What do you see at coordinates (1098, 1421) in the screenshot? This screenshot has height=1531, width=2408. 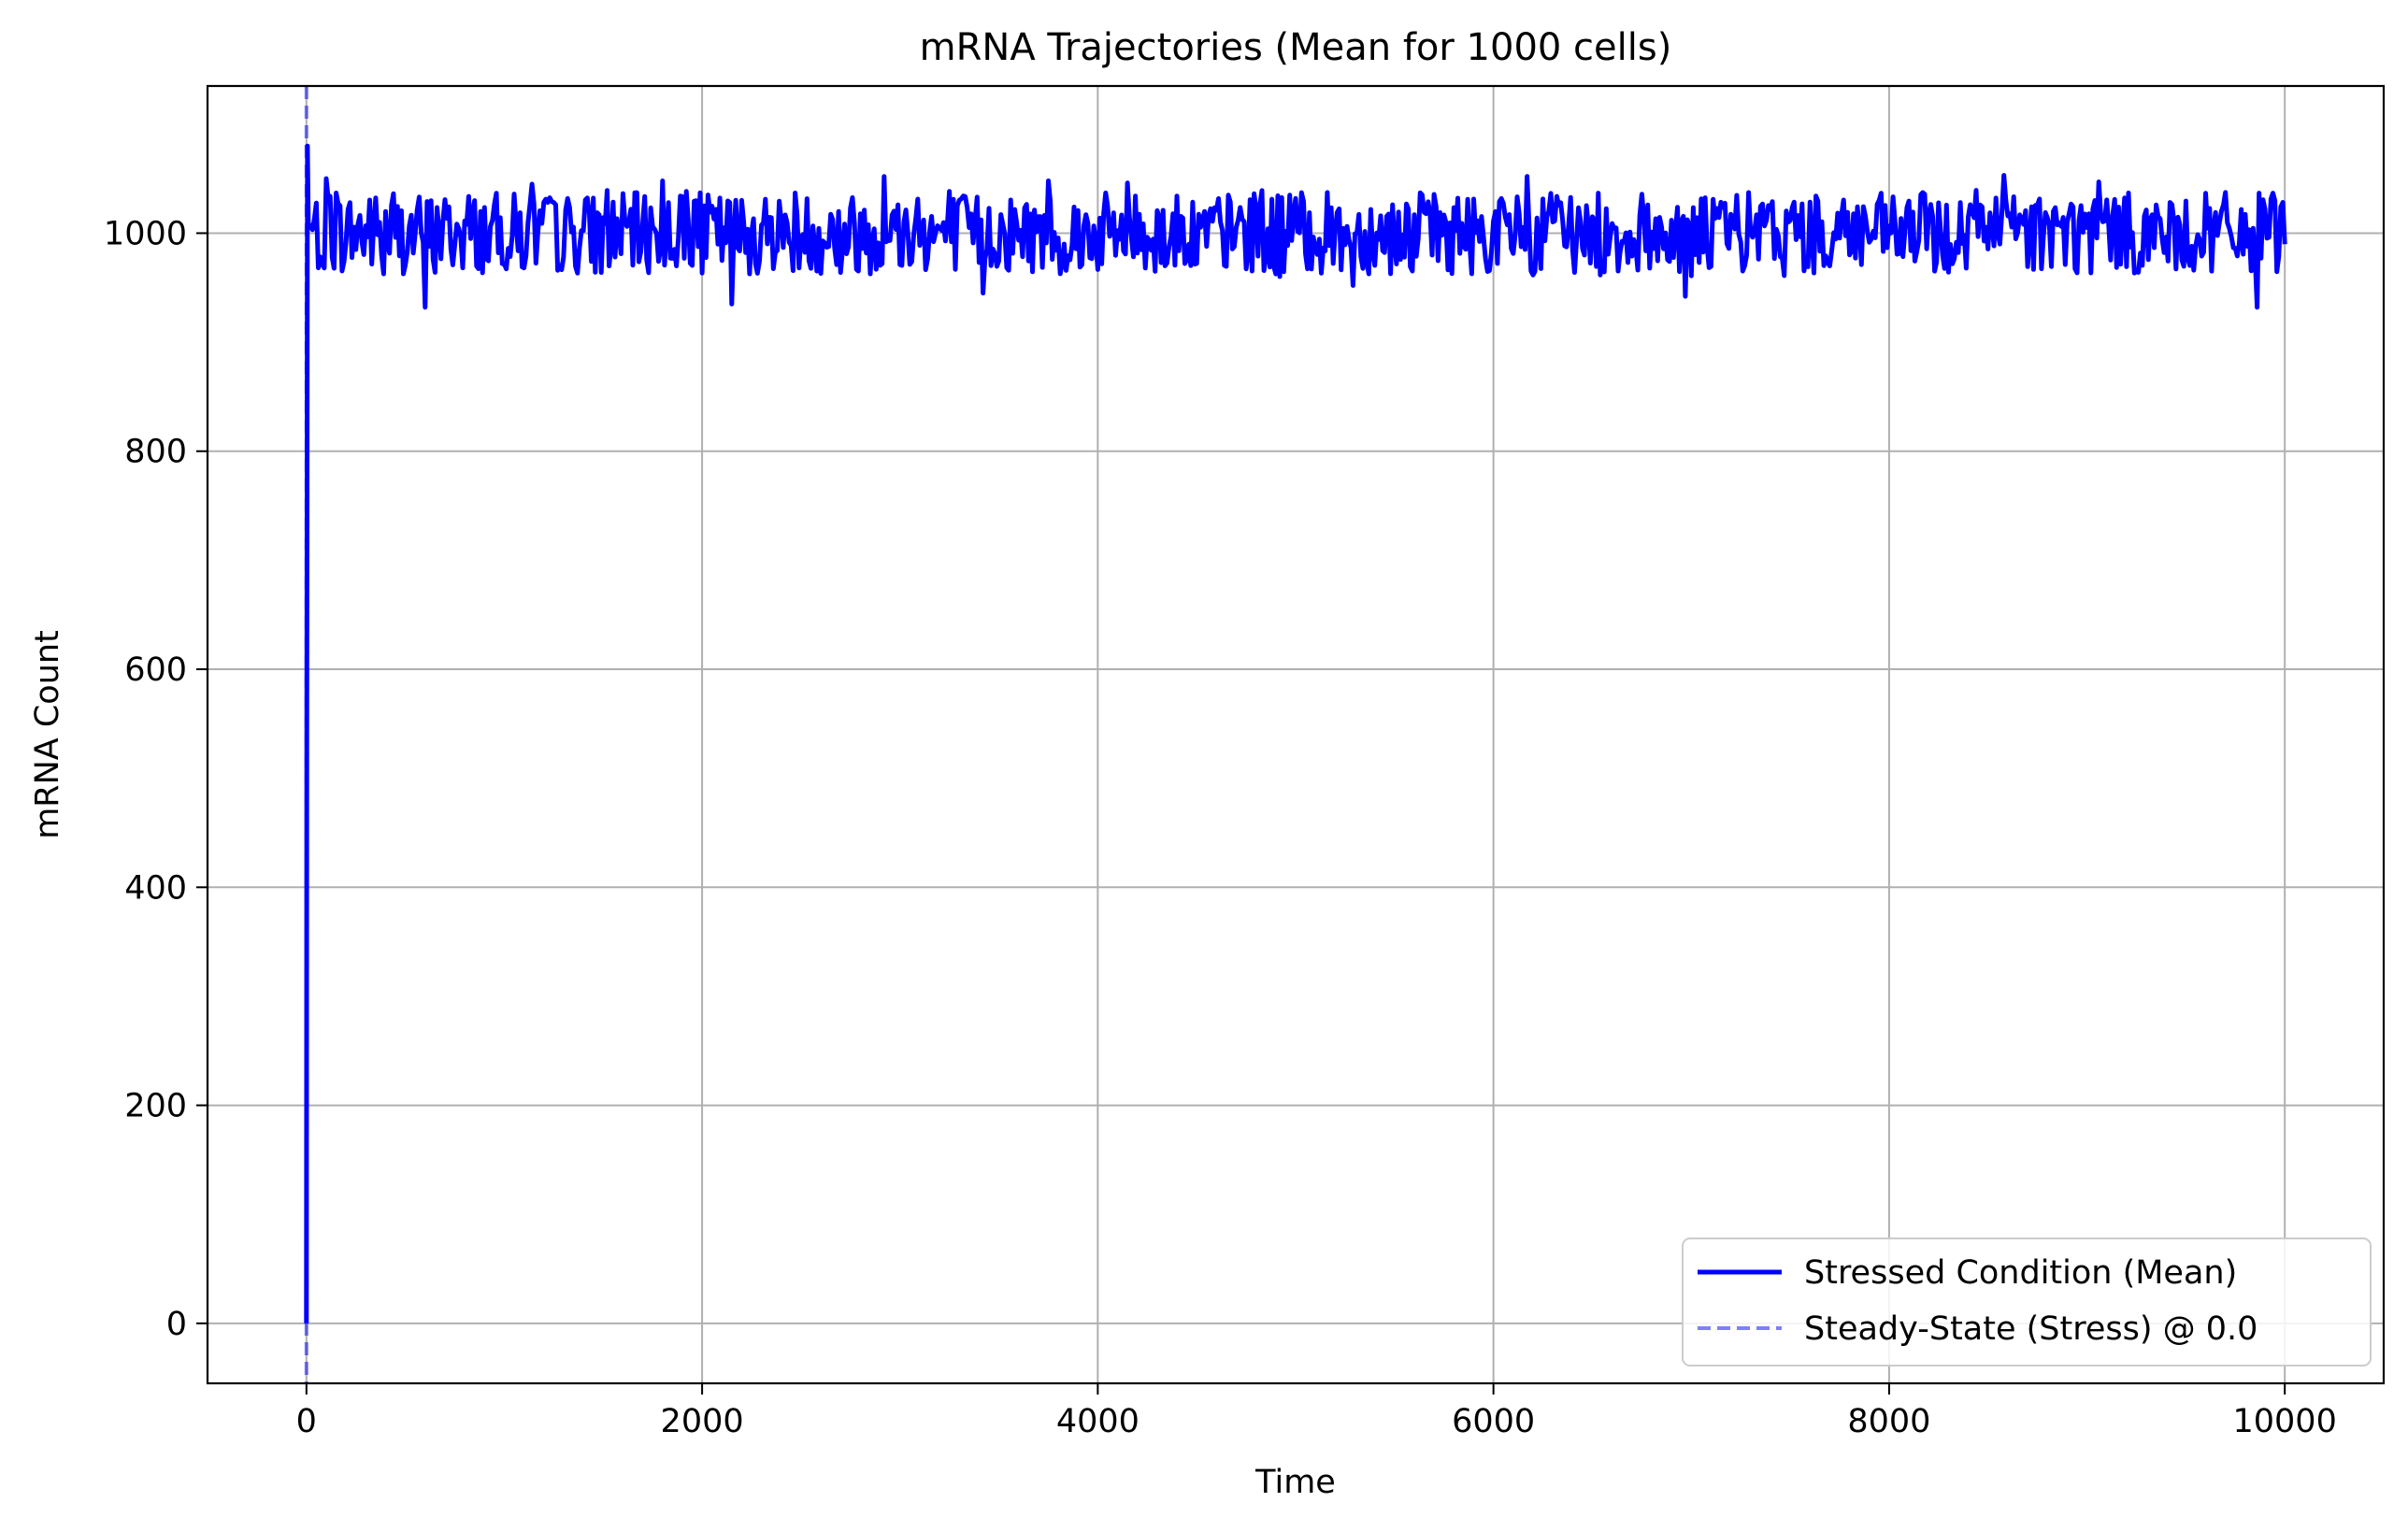 I see `x-tick-label: 4000` at bounding box center [1098, 1421].